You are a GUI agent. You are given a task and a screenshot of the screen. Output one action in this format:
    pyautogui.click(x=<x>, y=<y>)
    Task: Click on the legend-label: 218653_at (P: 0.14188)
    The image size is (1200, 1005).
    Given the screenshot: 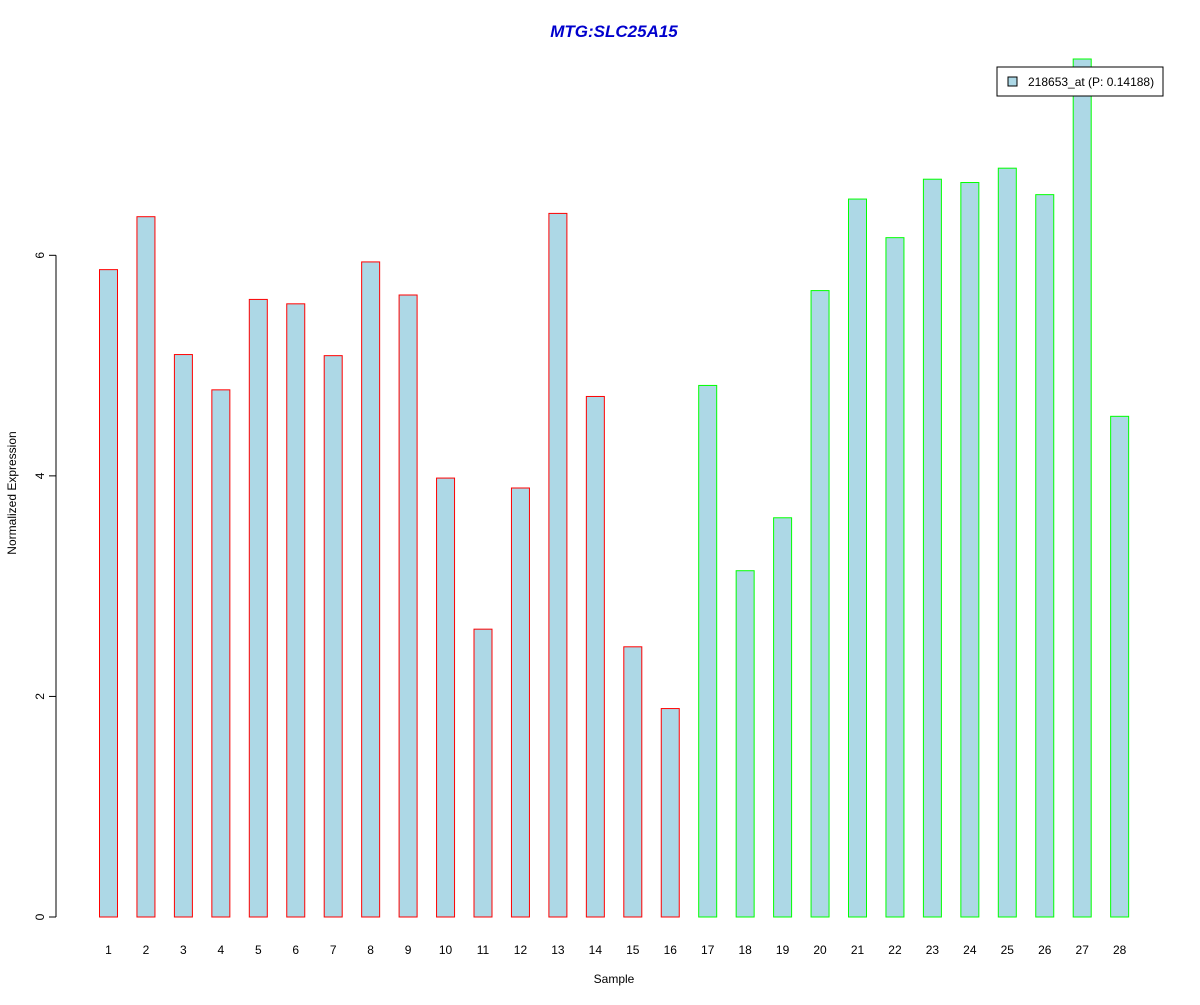 What is the action you would take?
    pyautogui.click(x=1091, y=82)
    